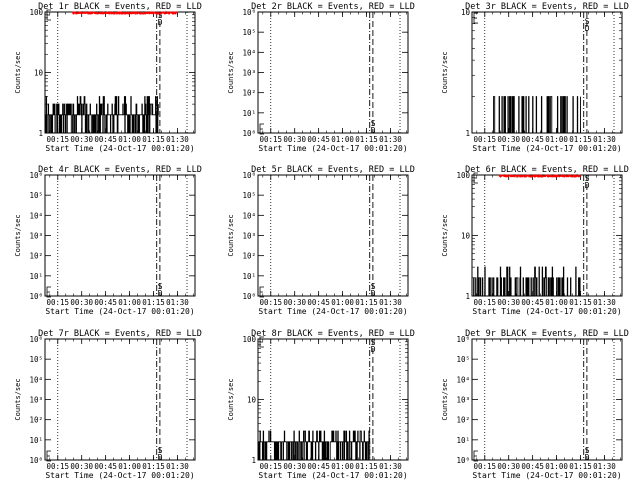 The width and height of the screenshot is (640, 485). I want to click on panel-title: Det 6r BLACK = Events, RED = LLD, so click(547, 170).